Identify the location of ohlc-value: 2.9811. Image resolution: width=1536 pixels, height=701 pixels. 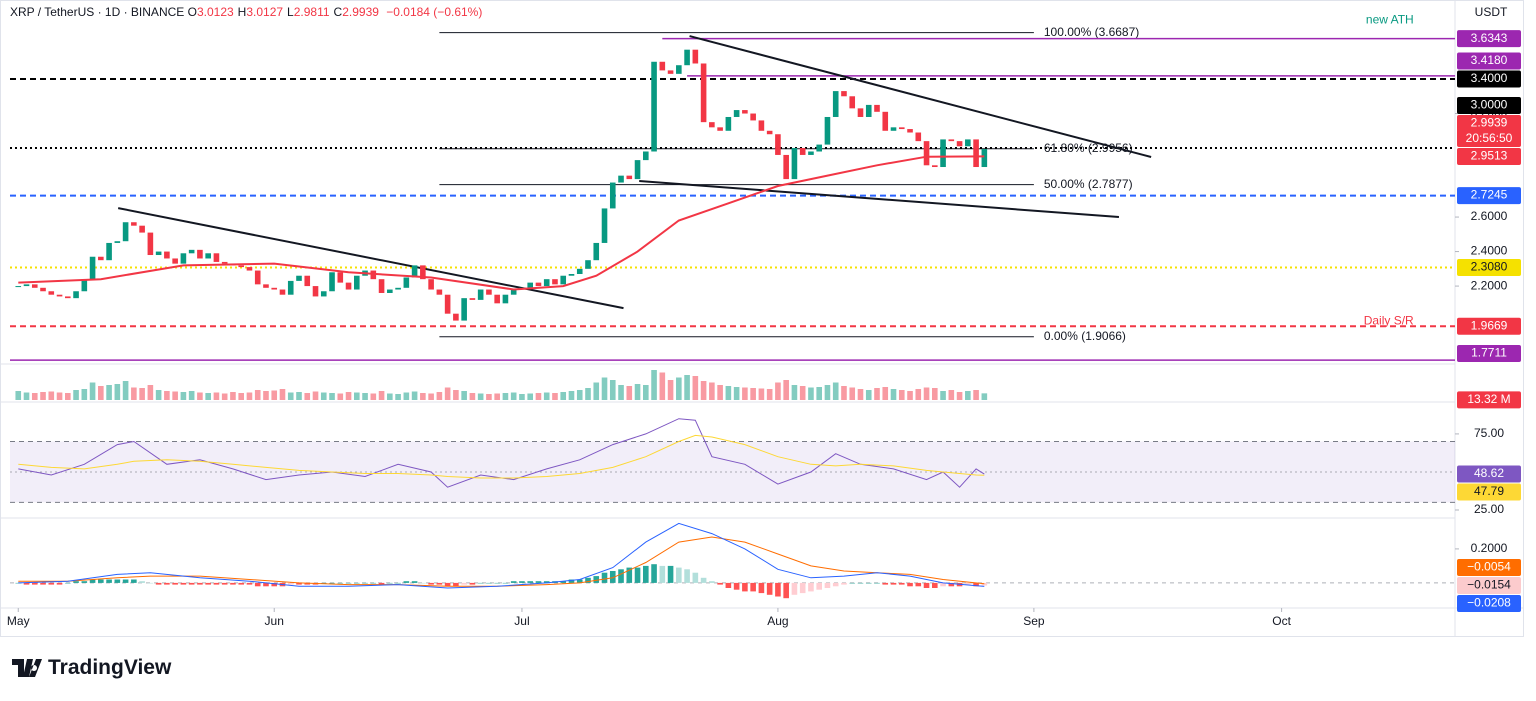
(311, 12).